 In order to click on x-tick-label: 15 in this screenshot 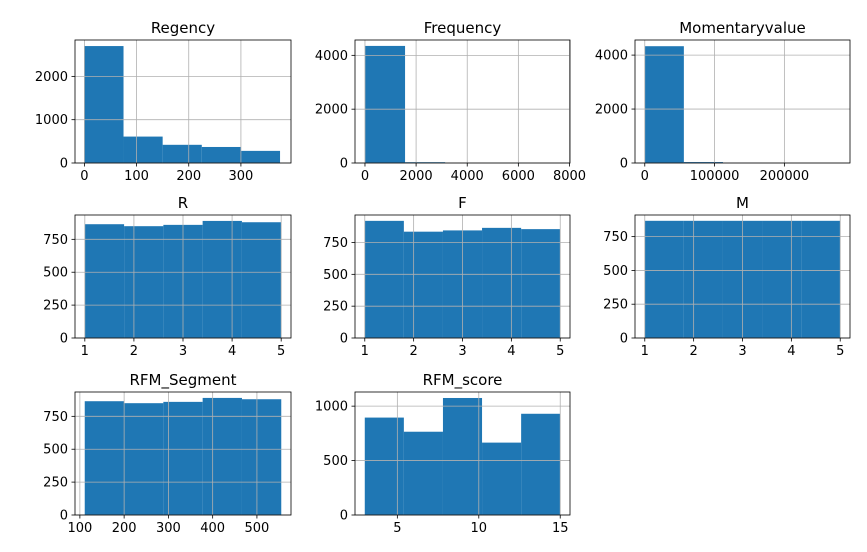, I will do `click(560, 528)`.